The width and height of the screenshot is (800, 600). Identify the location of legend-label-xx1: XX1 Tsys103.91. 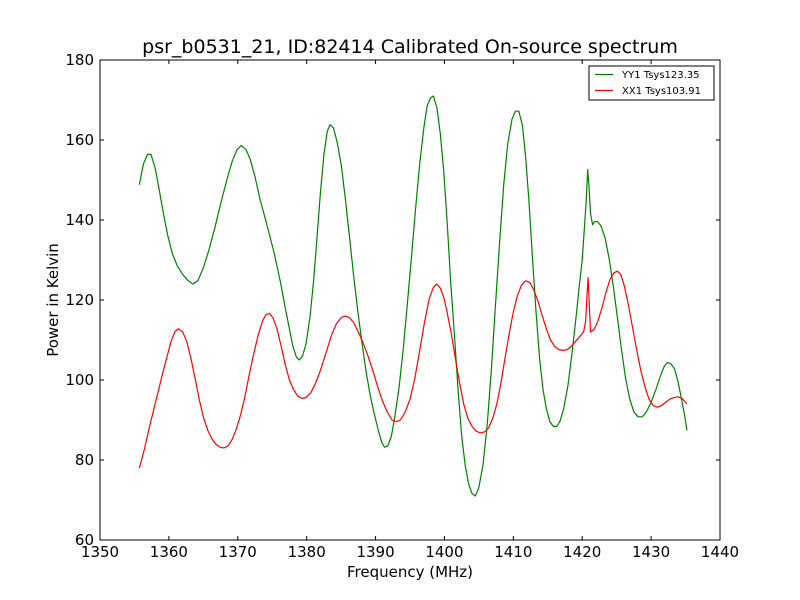
(661, 91).